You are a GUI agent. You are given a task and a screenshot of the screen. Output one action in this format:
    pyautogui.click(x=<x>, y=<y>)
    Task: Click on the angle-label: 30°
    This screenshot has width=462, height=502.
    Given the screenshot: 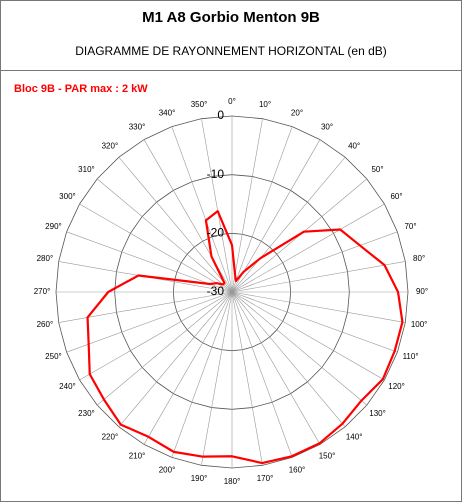 What is the action you would take?
    pyautogui.click(x=327, y=127)
    